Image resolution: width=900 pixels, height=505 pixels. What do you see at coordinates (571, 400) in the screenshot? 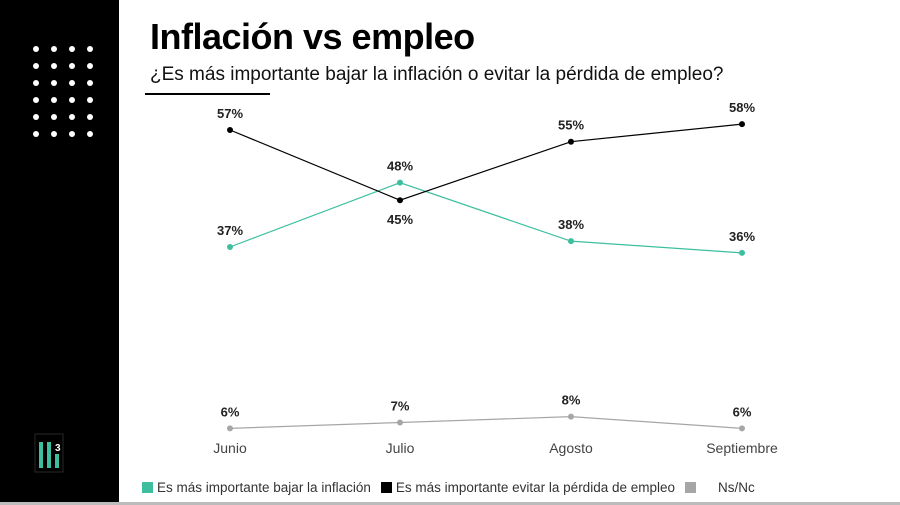
I see `data-label: 8%` at bounding box center [571, 400].